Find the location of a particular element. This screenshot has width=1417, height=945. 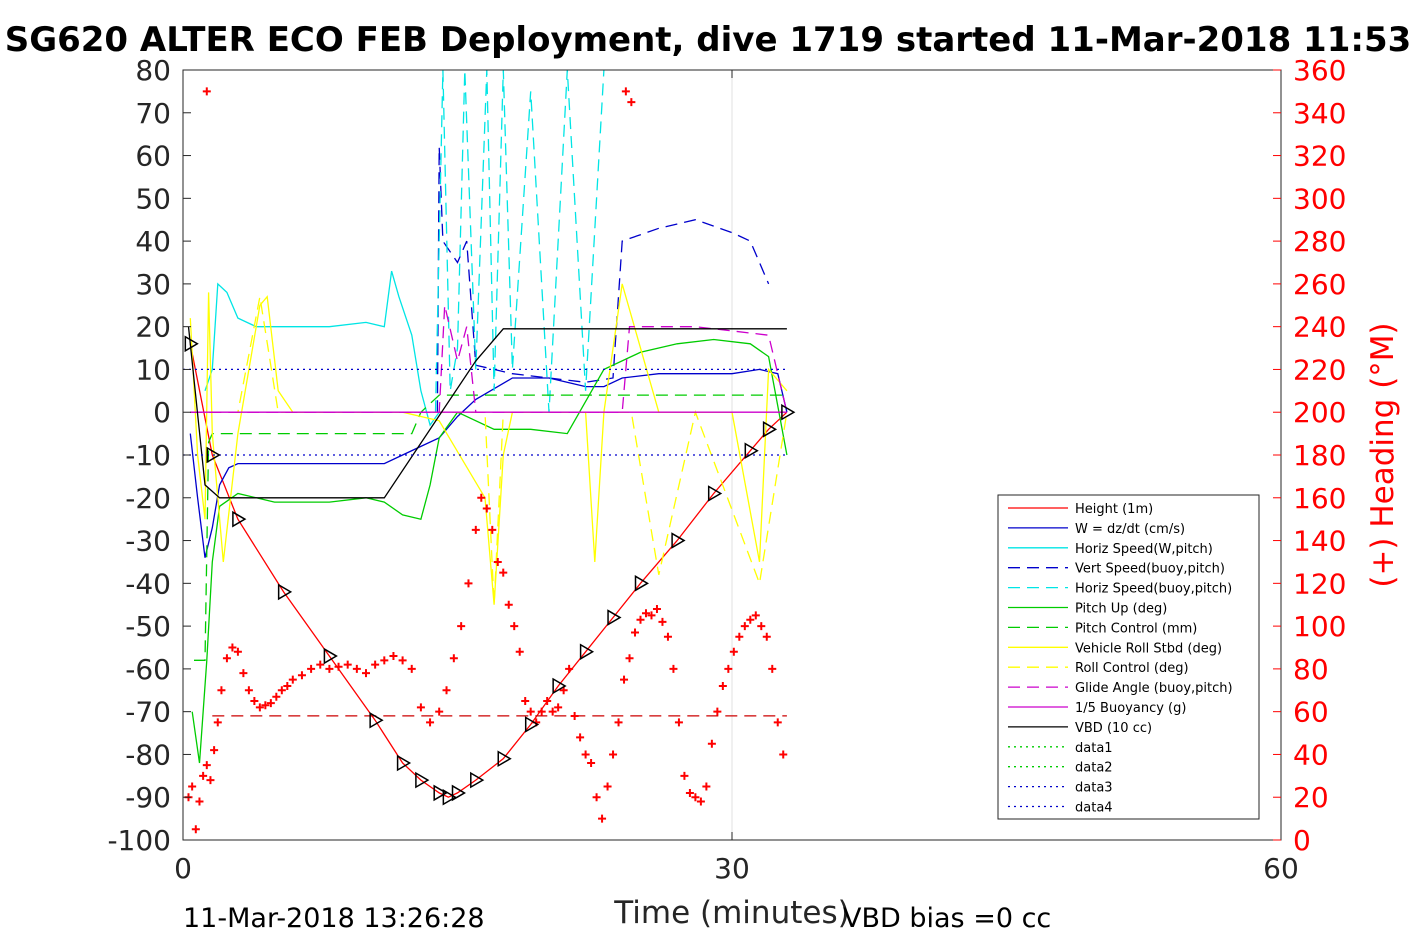

legend-label: Pitch Control (mm) is located at coordinates (1136, 628).